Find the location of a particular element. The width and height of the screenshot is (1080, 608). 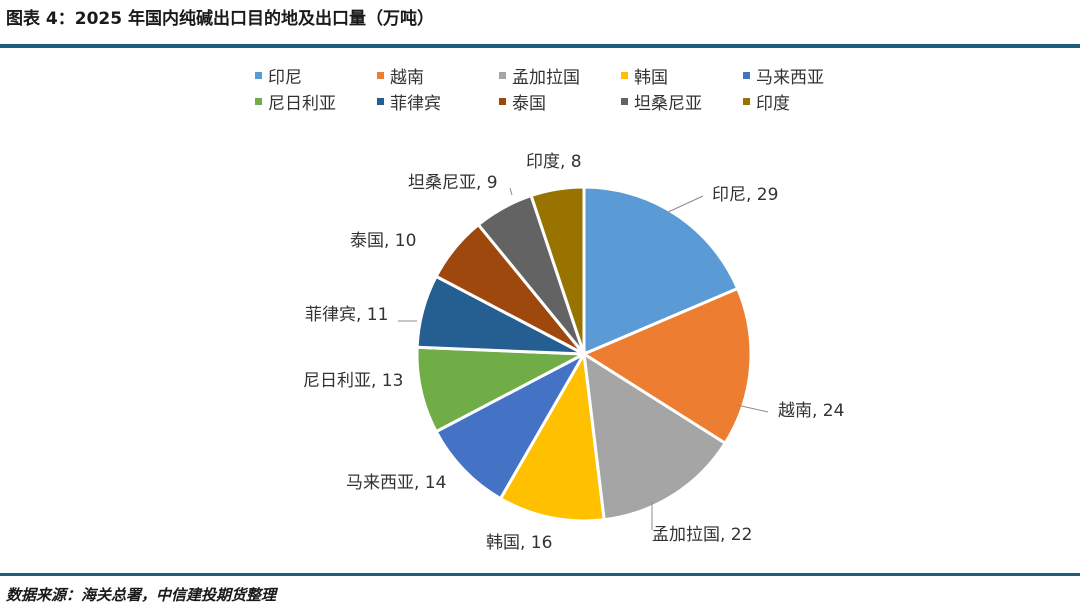

bottom-rule is located at coordinates (540, 574).